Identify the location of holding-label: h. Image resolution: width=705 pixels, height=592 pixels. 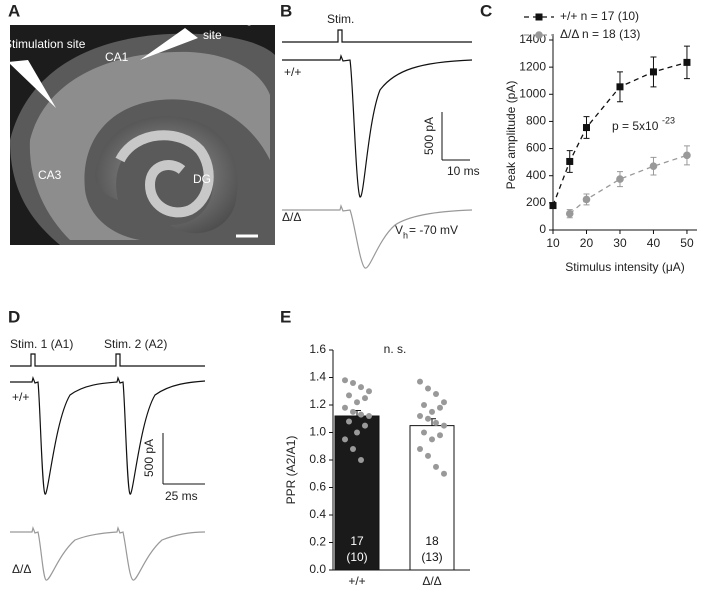
(405, 235).